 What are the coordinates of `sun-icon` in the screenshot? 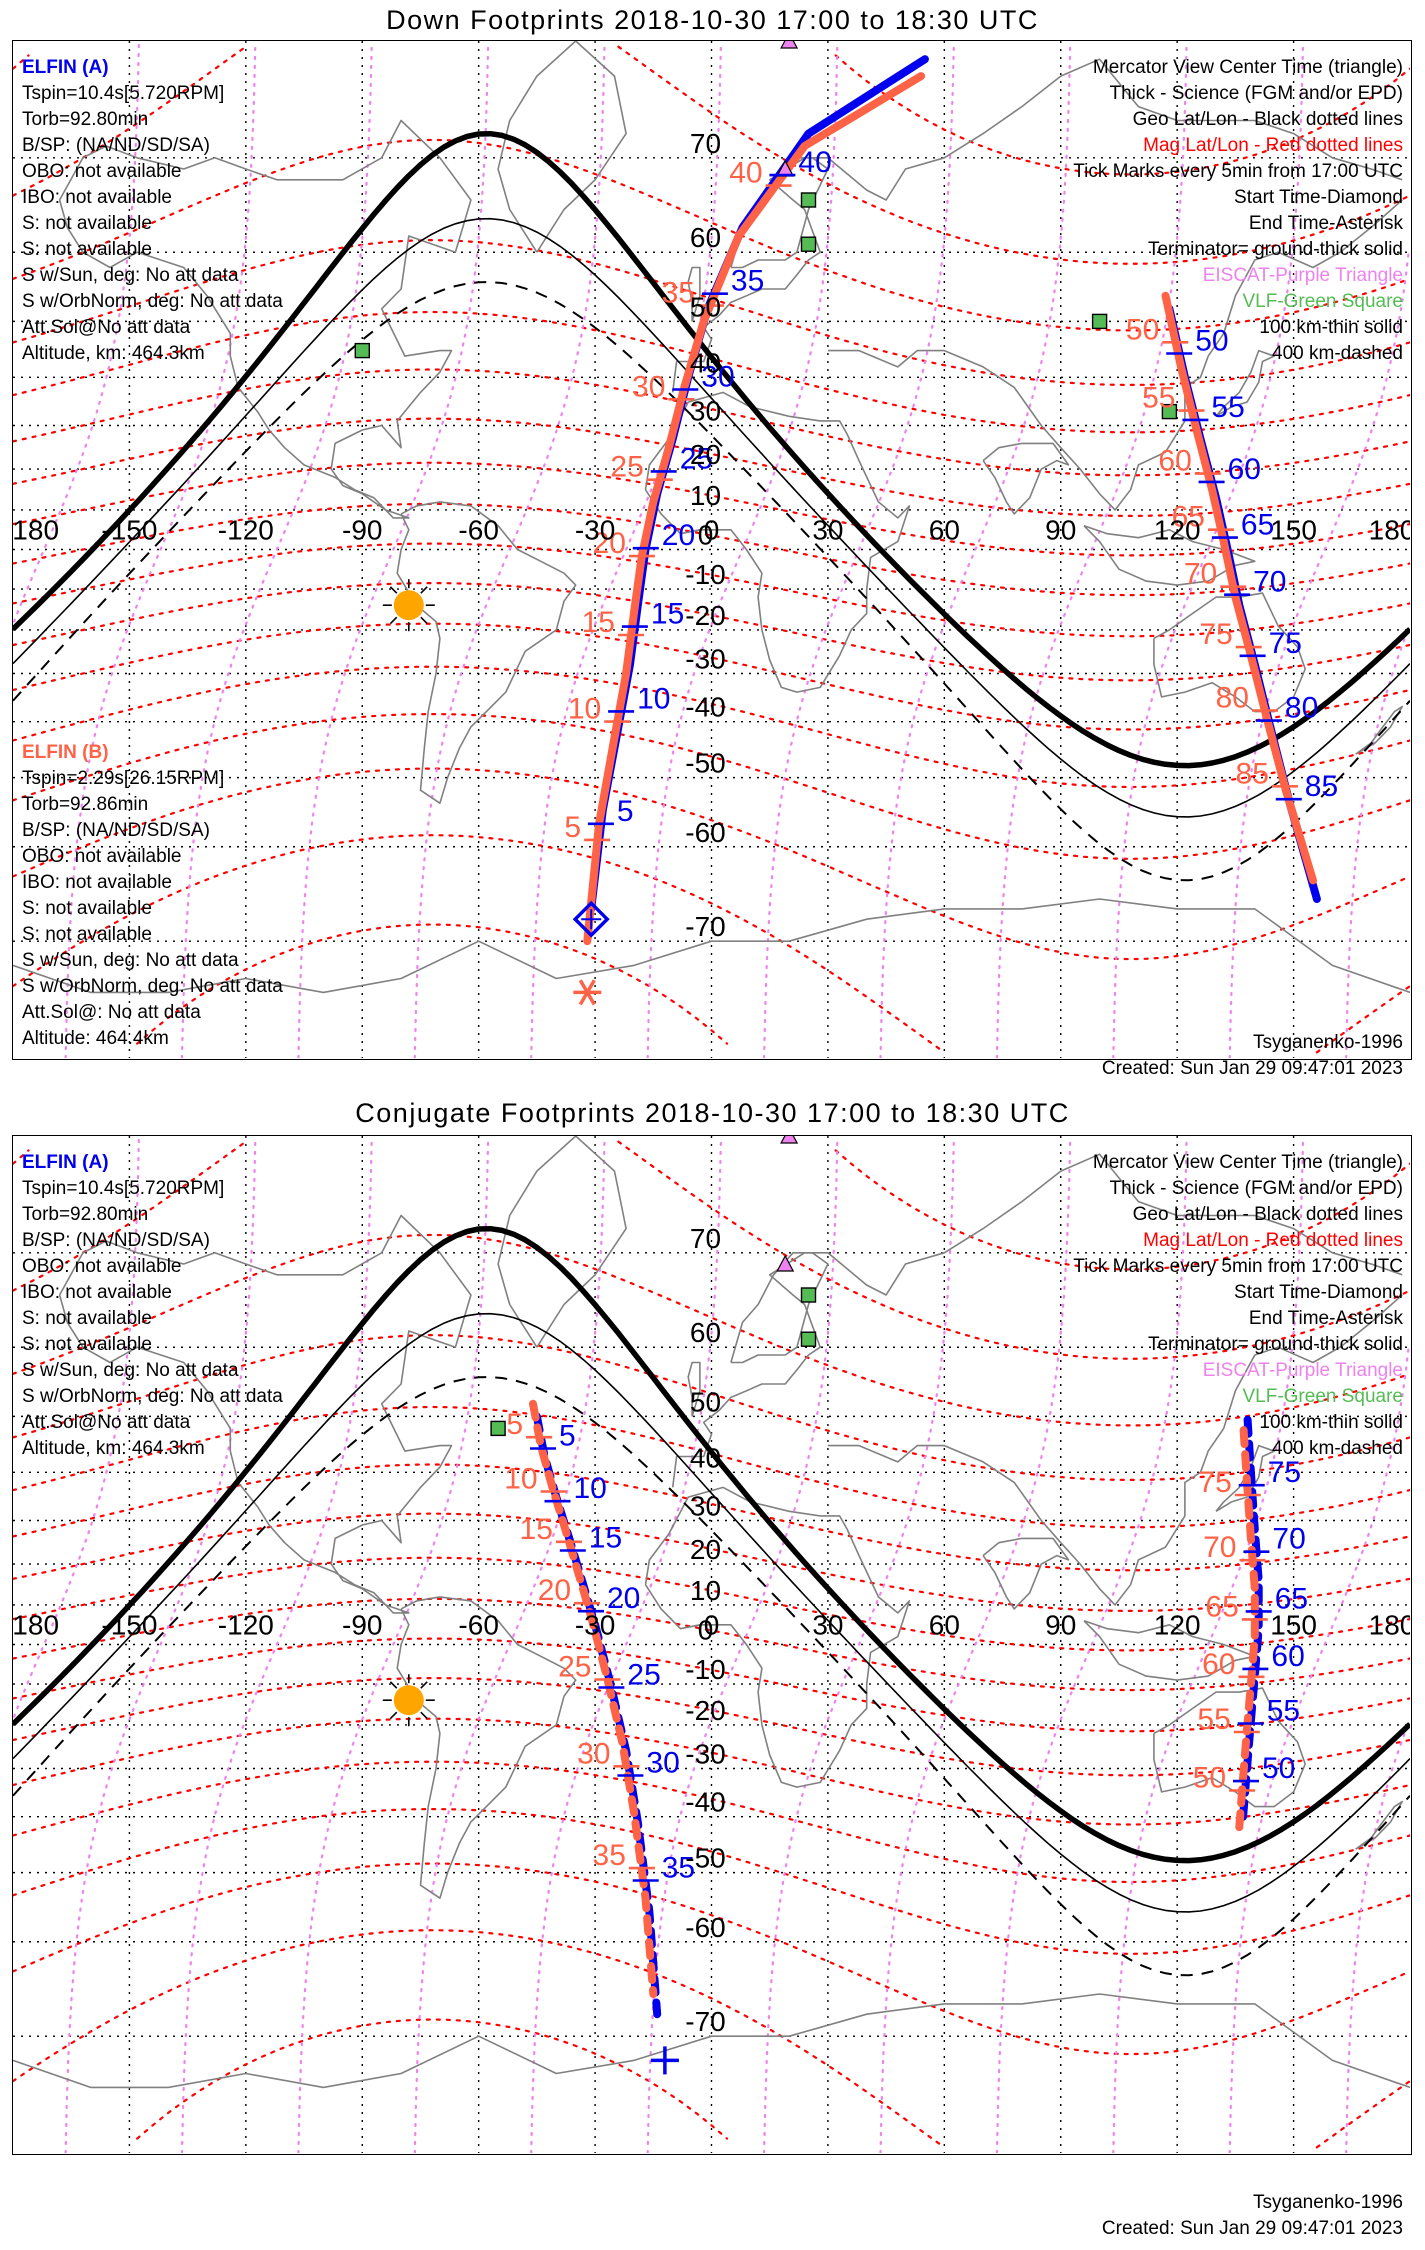 It's located at (408, 1700).